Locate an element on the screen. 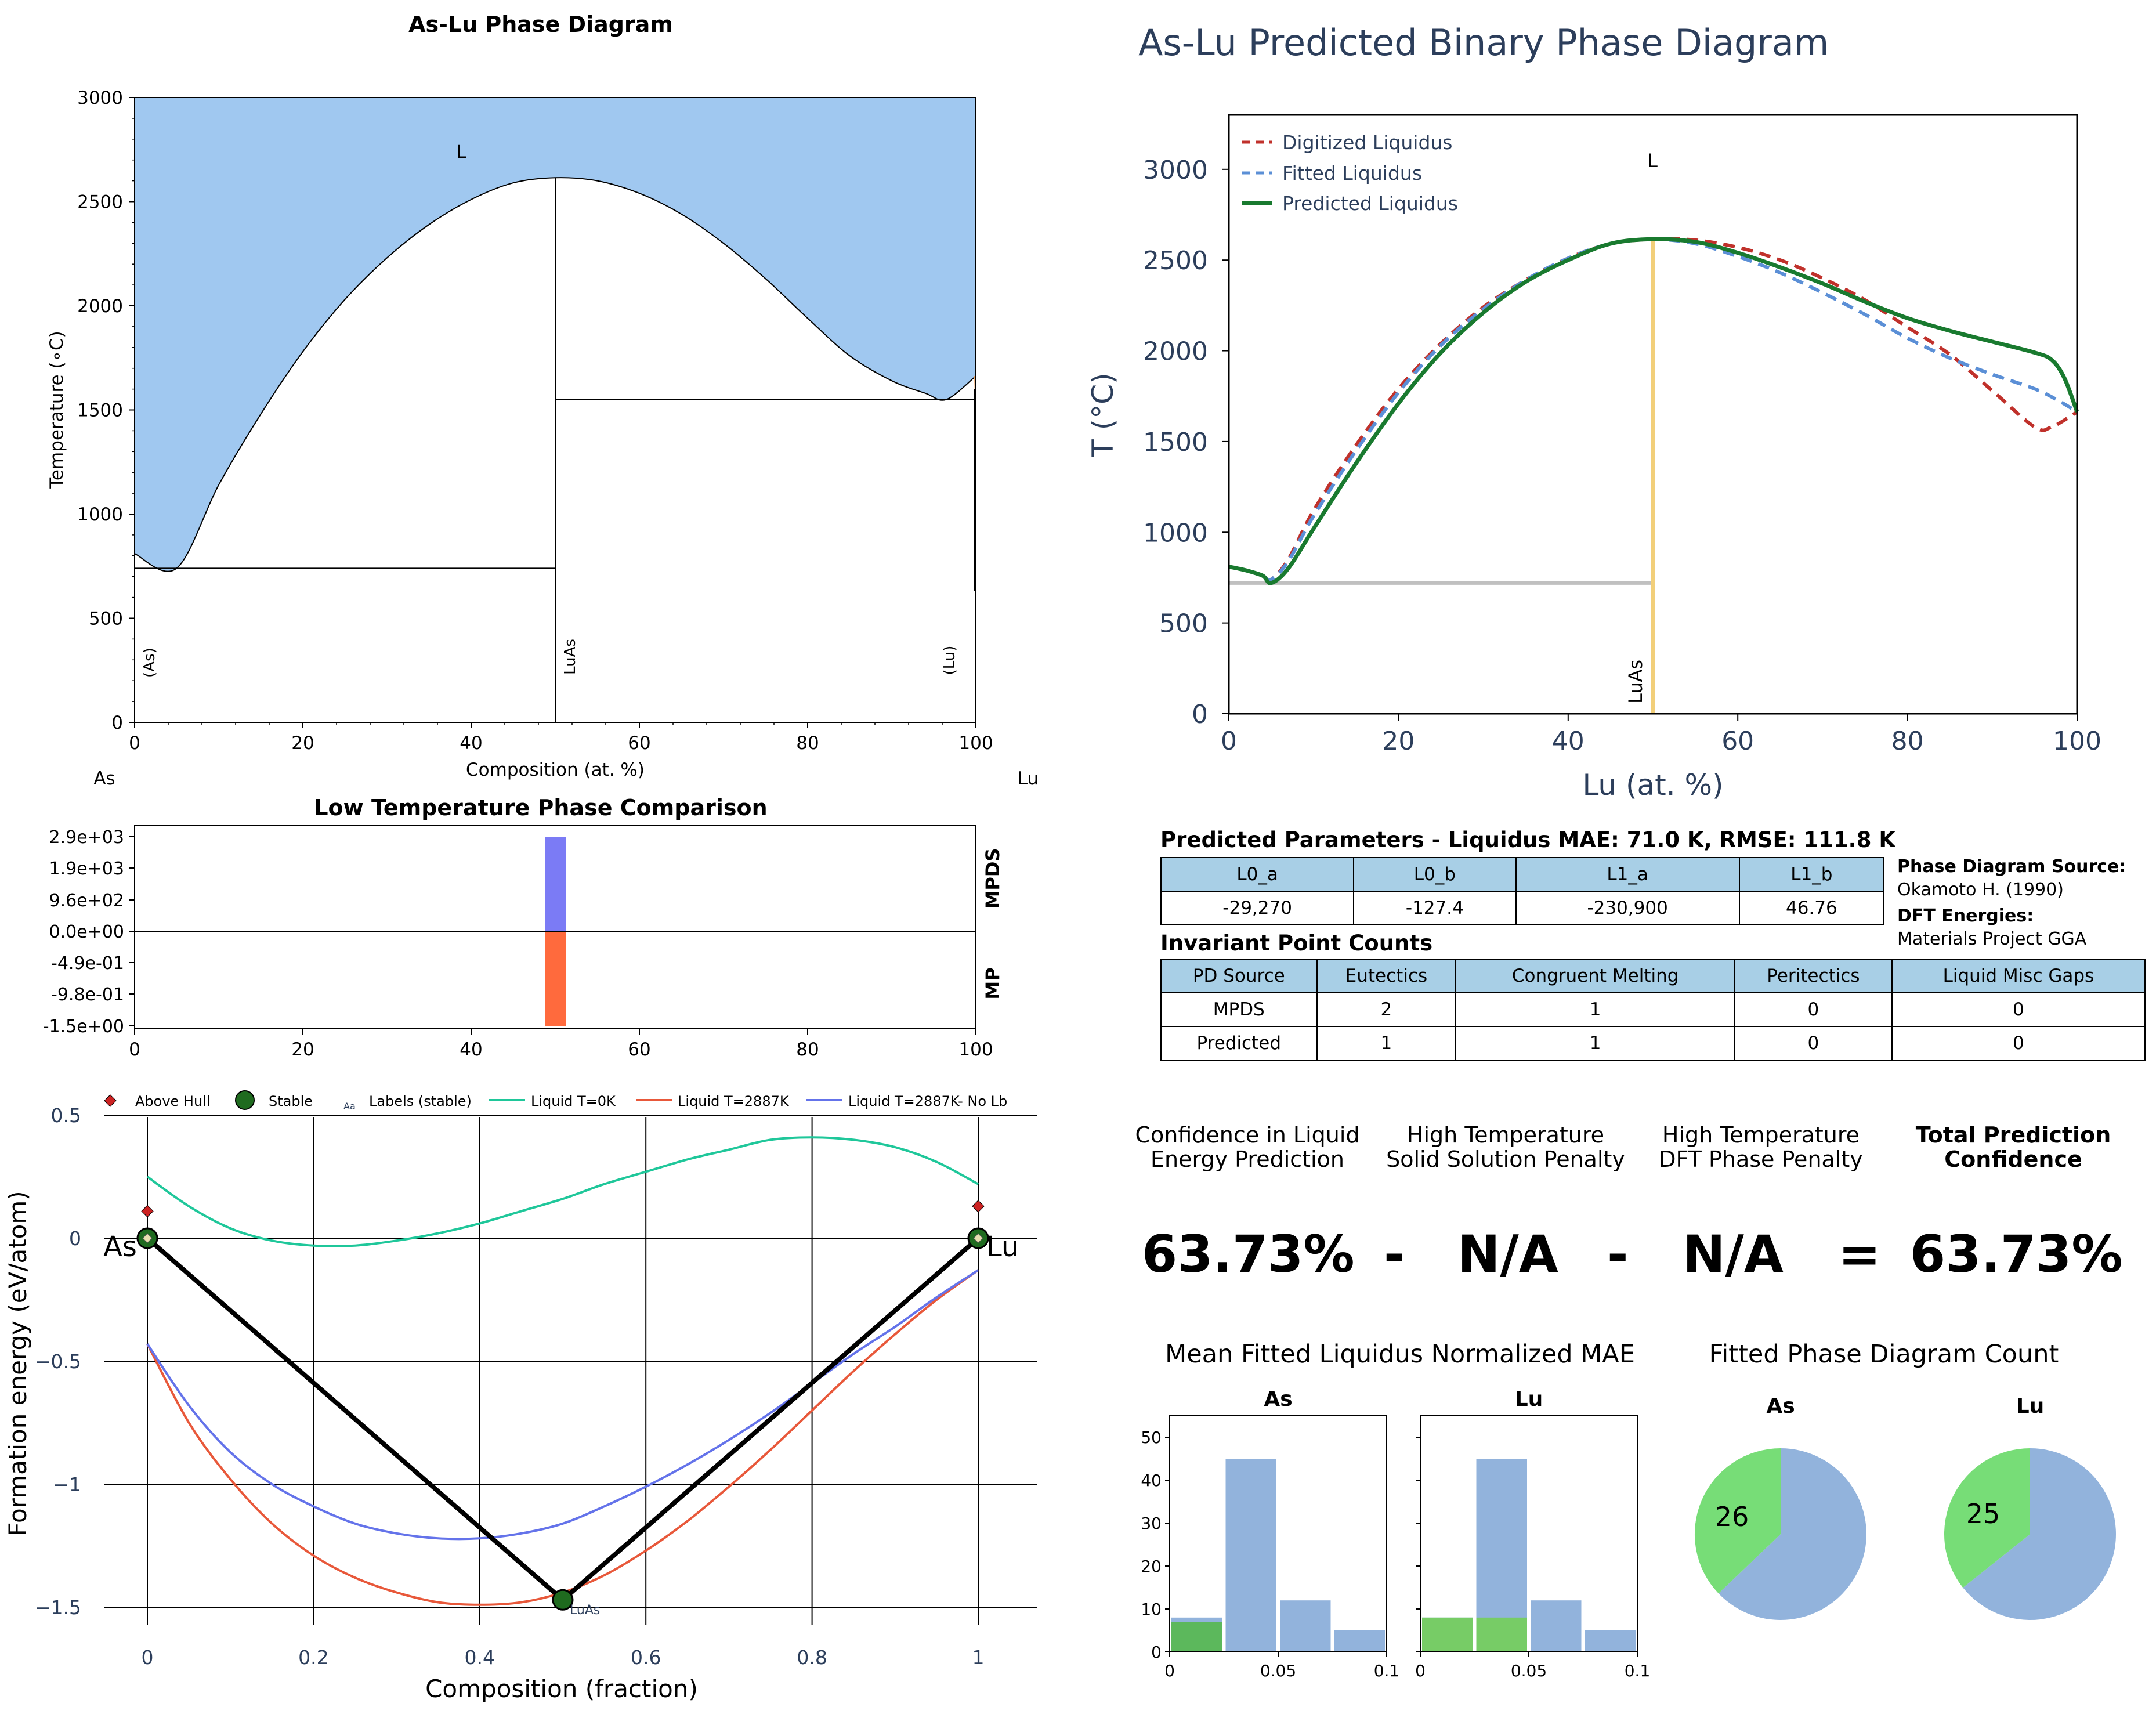  y-tick-label: 2500 is located at coordinates (100, 203).